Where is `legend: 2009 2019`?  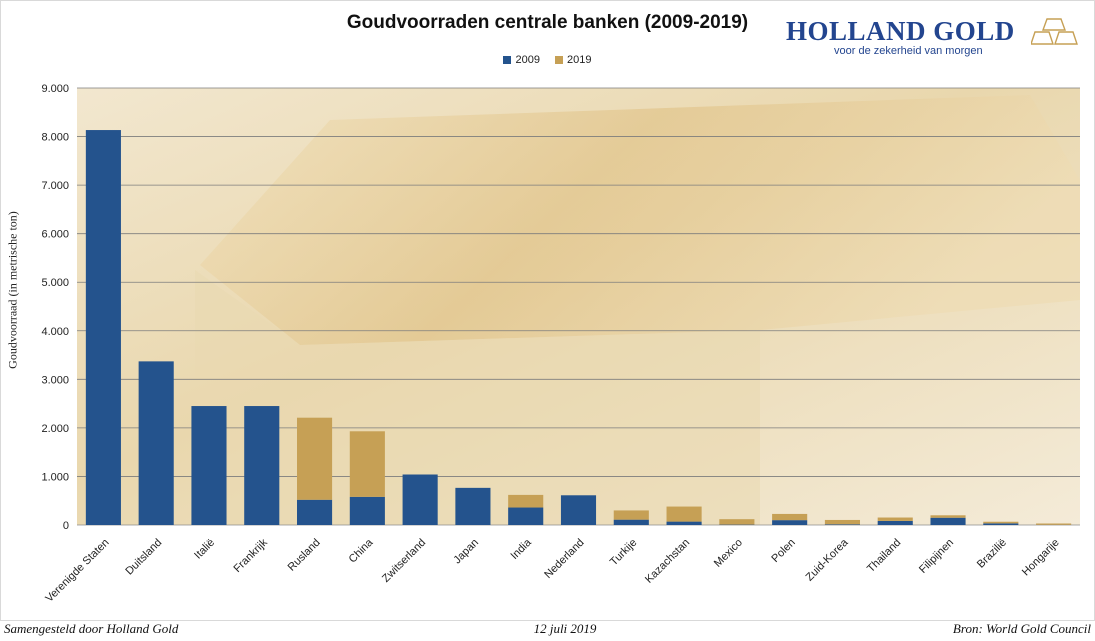 legend: 2009 2019 is located at coordinates (547, 60).